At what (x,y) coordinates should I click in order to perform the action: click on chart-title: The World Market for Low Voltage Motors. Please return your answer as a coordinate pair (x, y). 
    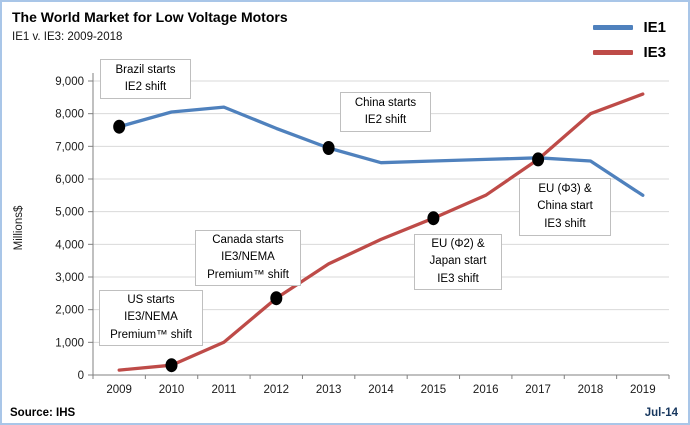
    Looking at the image, I should click on (150, 17).